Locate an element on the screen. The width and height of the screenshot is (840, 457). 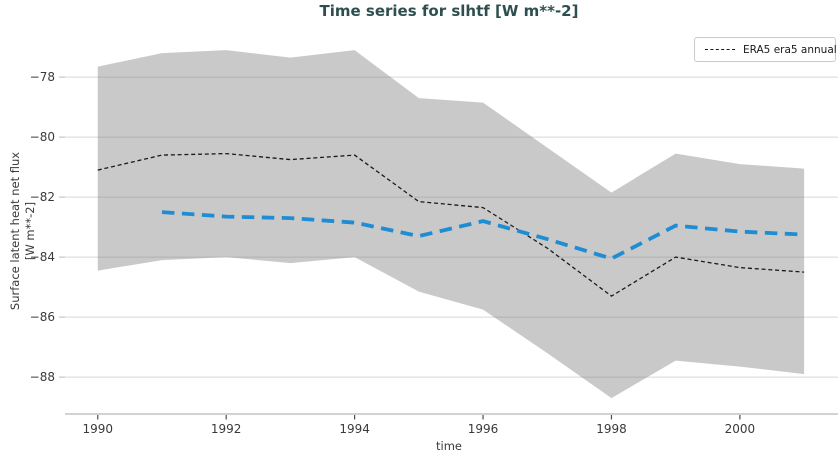
chart-title: Time series for slhtf [W m**-2] is located at coordinates (449, 11).